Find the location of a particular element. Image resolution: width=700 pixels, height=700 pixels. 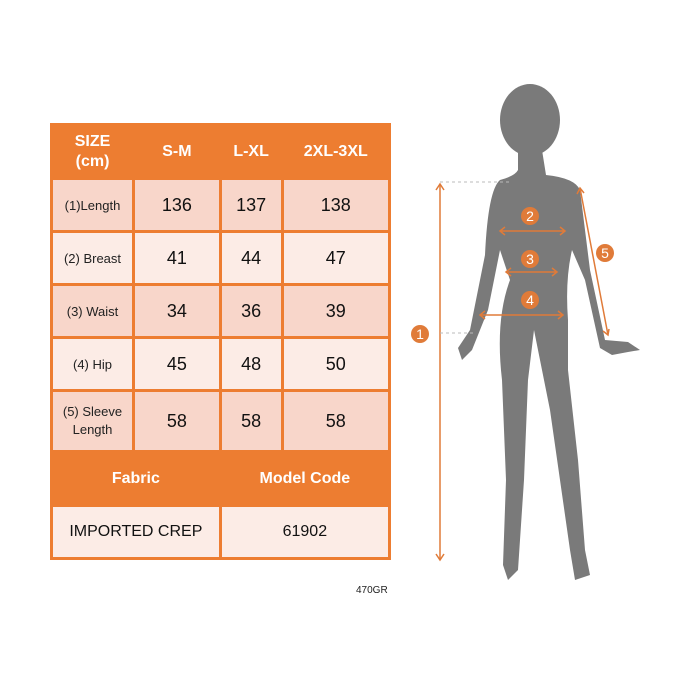

fabric-header: Fabric is located at coordinates (136, 478).